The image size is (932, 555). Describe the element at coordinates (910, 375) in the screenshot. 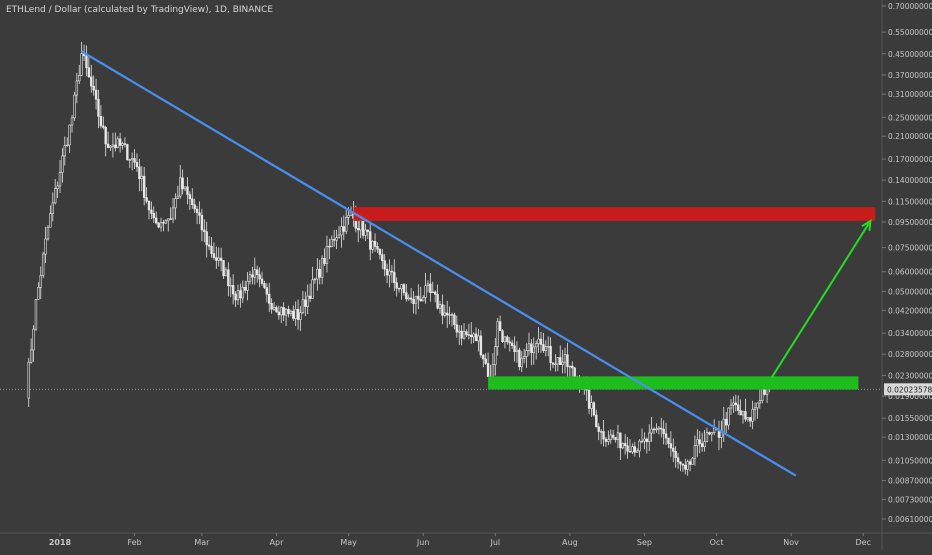

I see `y-tick-label: 0.02300000` at that location.